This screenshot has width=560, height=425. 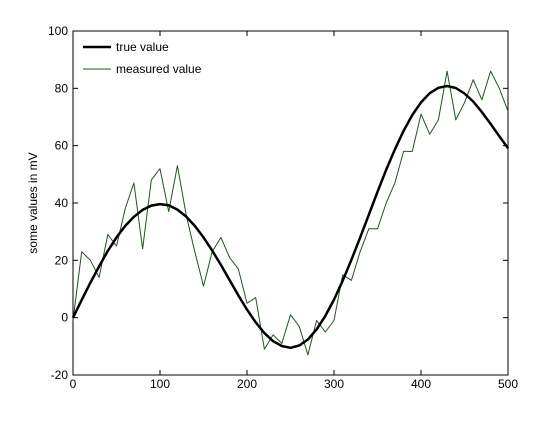 I want to click on x-tick-label: 0, so click(x=73, y=384).